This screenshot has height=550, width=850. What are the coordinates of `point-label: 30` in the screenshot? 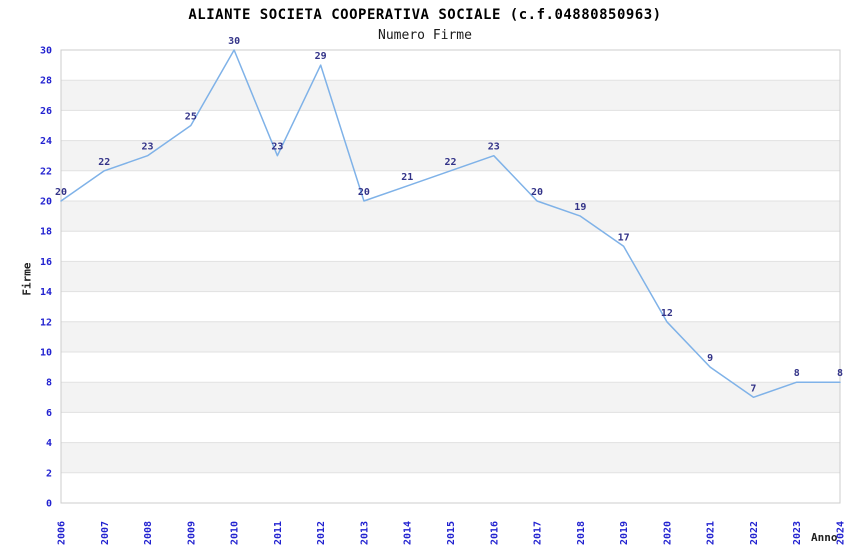 It's located at (234, 41).